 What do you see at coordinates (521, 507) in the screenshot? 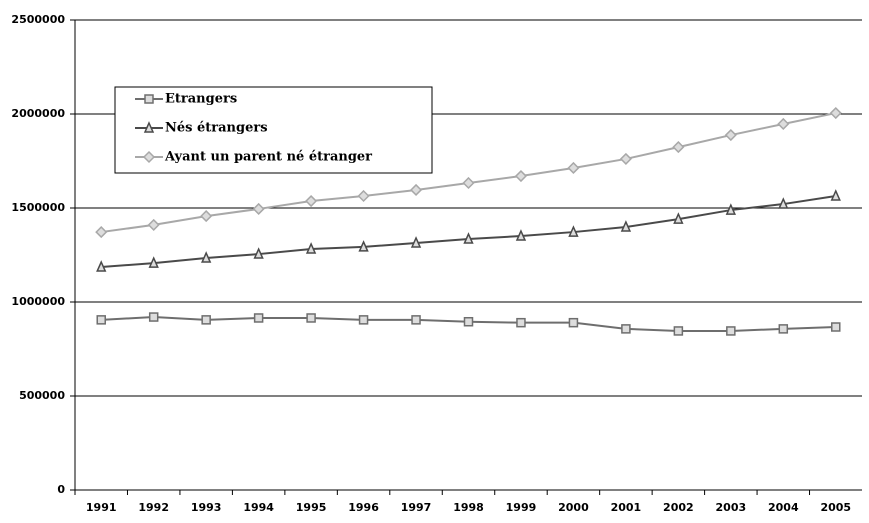
I see `x-tick-label: 1999` at bounding box center [521, 507].